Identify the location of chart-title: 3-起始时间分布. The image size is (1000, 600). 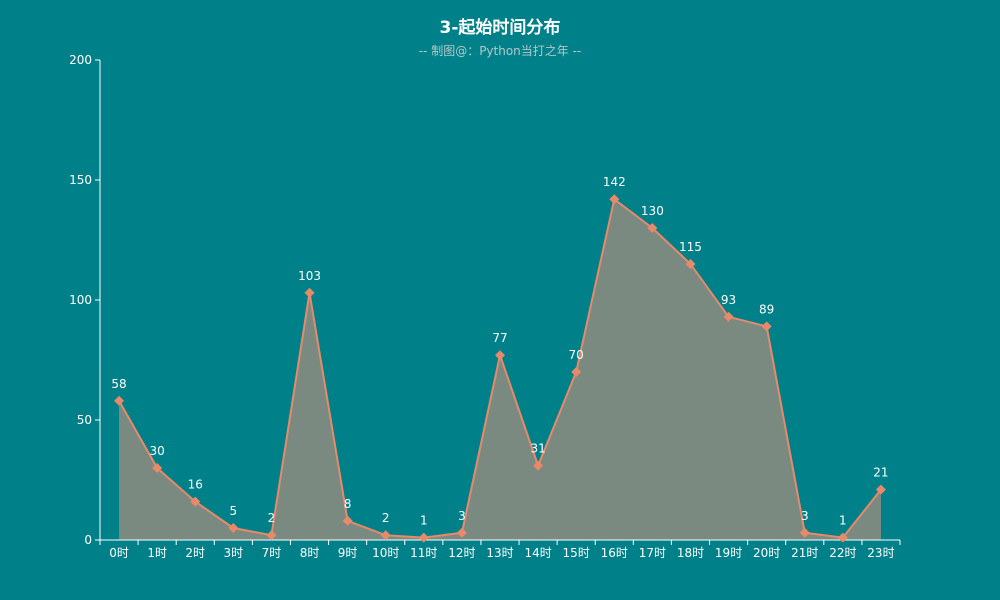
(500, 28).